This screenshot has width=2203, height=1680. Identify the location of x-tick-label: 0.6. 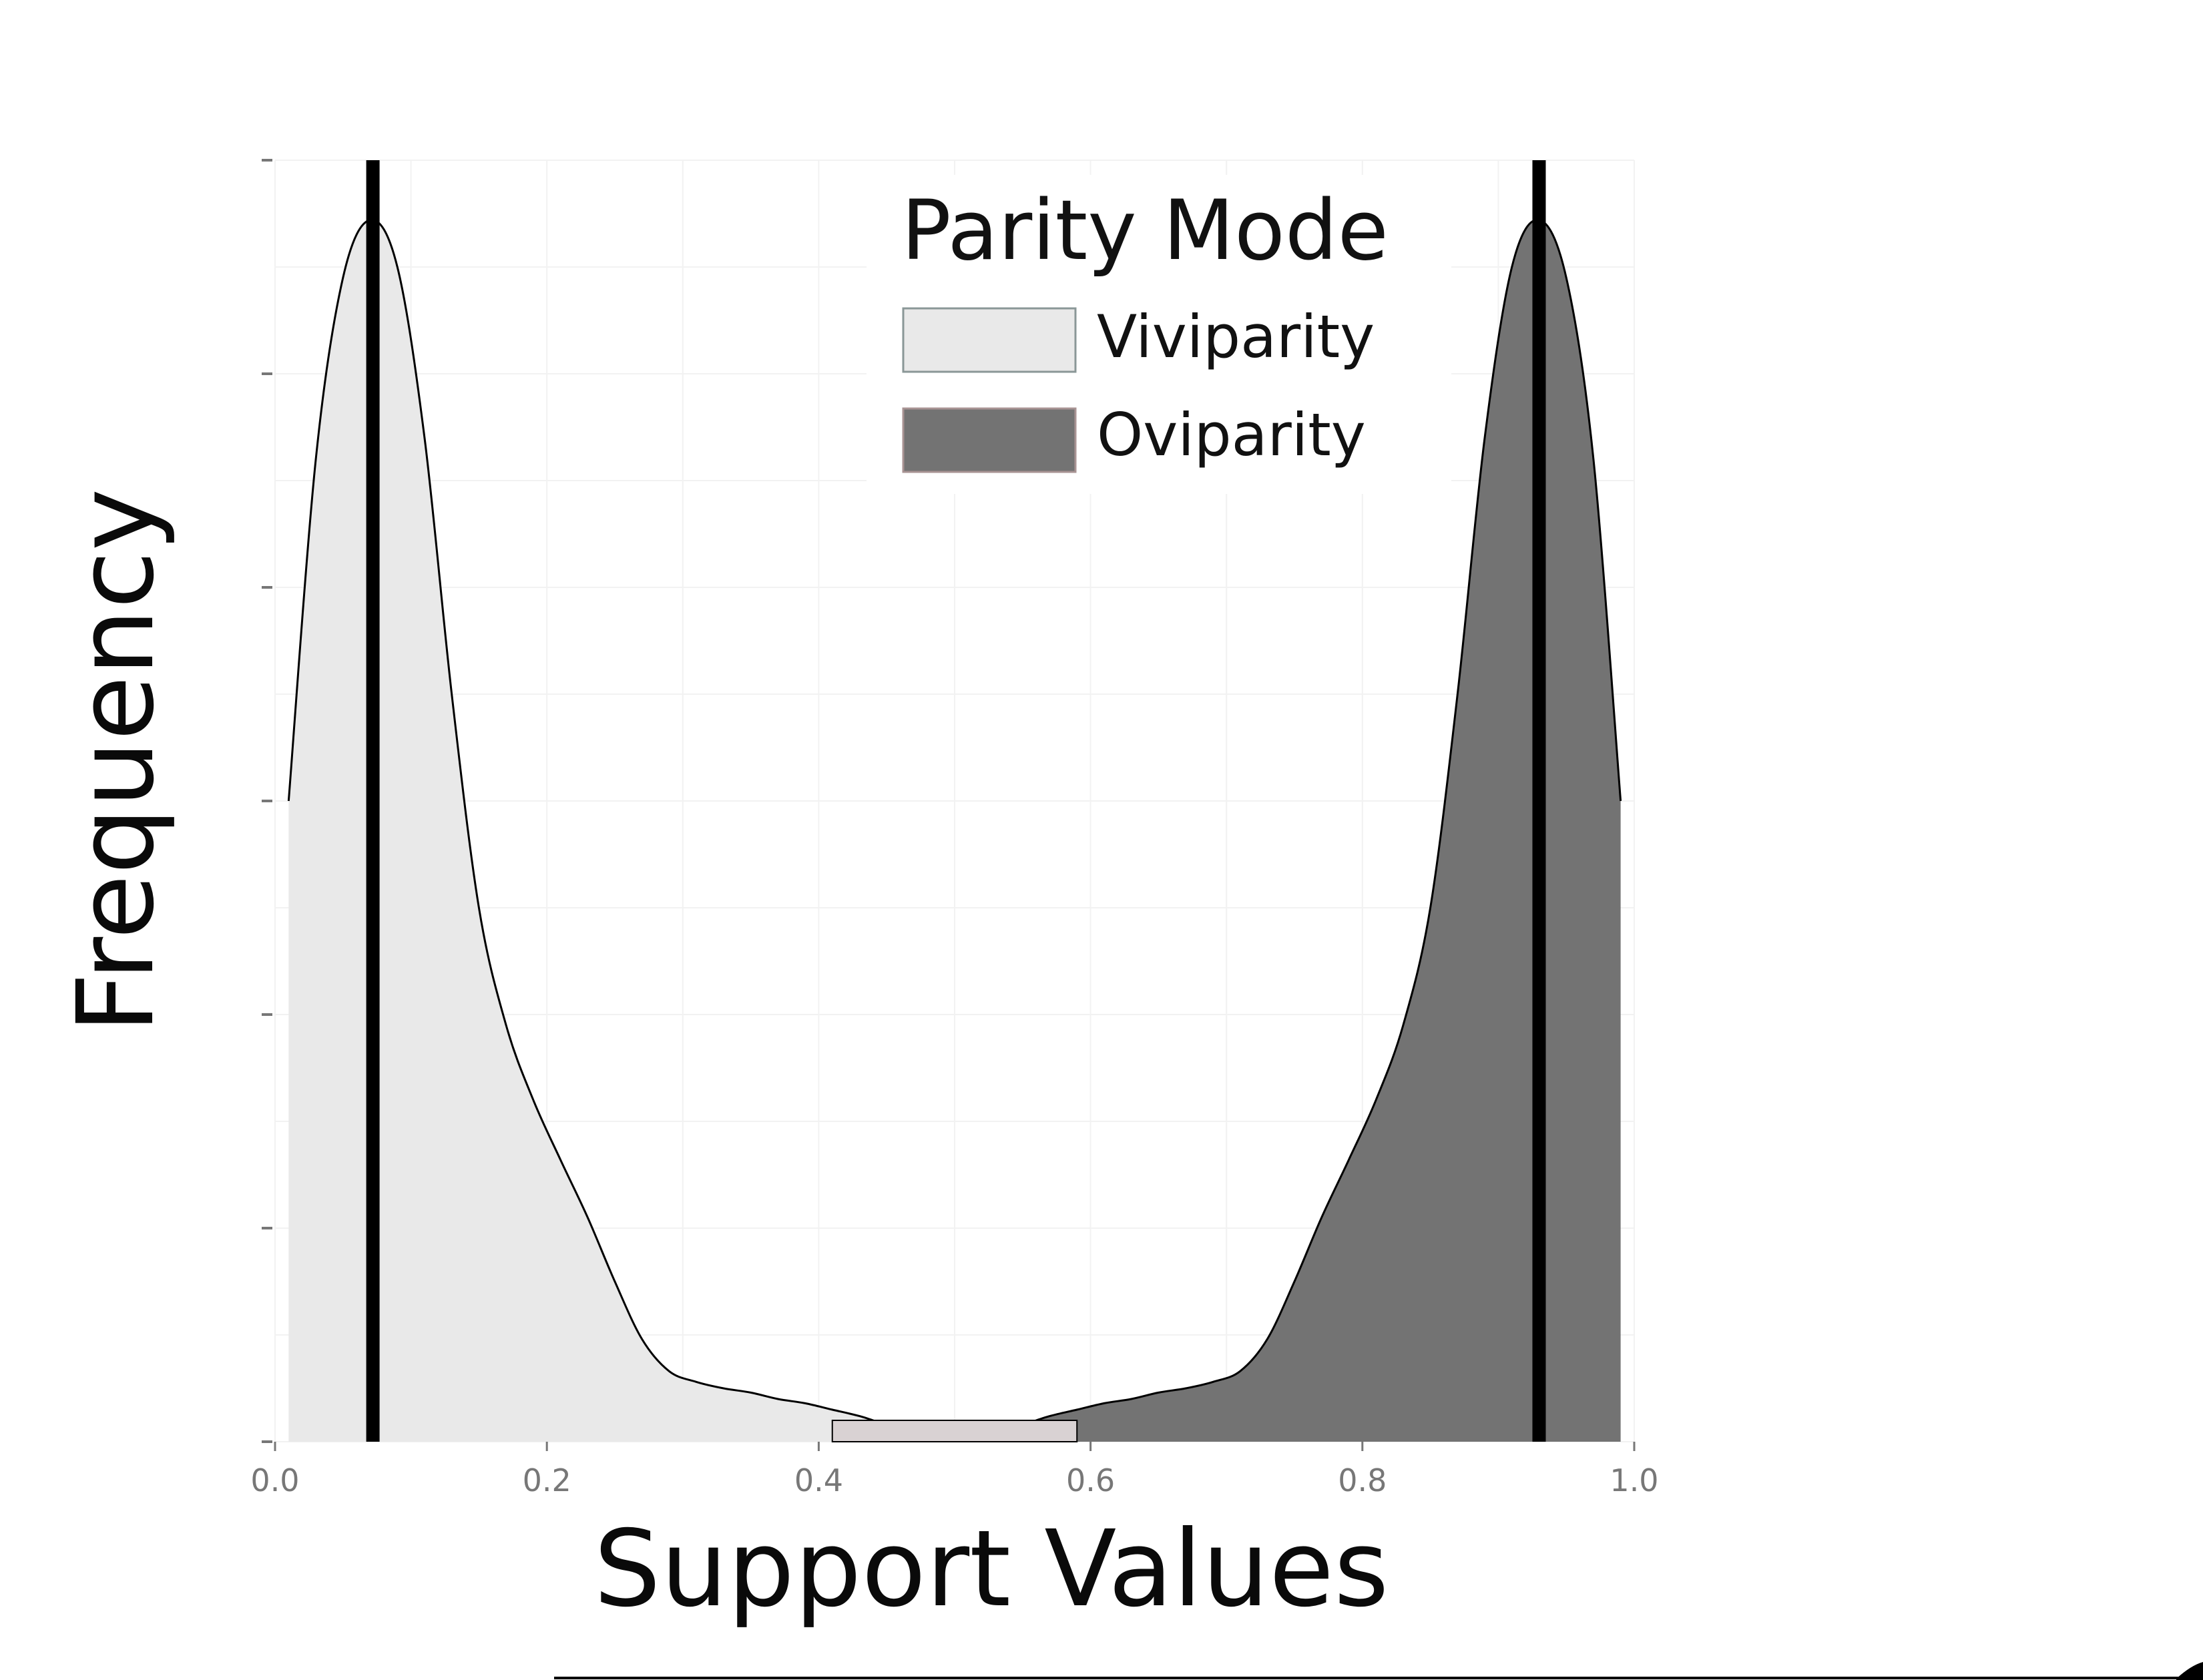
(1090, 1480).